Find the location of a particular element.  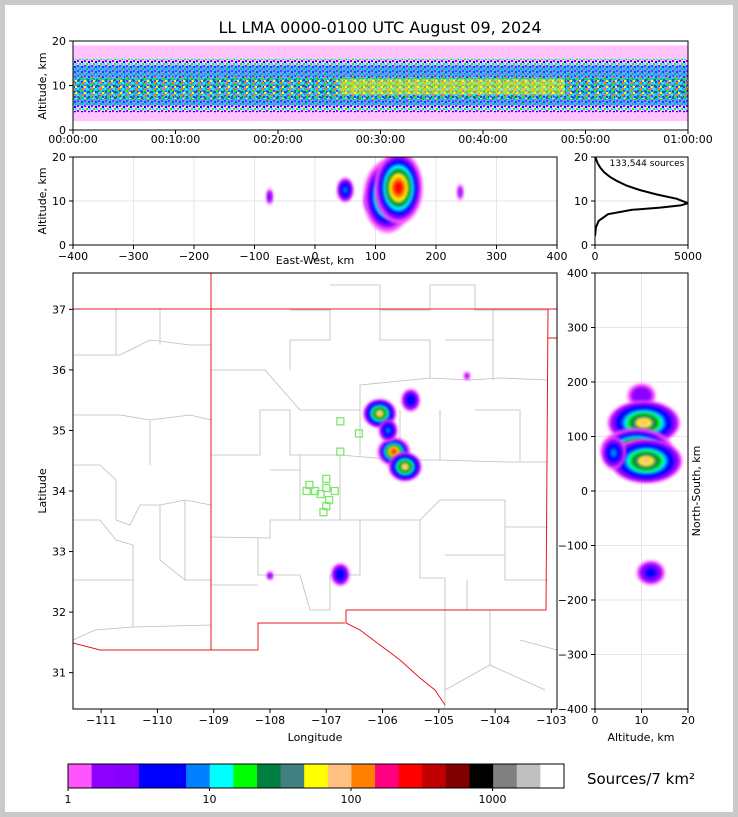

map-xtick-label: −106 is located at coordinates (382, 720).